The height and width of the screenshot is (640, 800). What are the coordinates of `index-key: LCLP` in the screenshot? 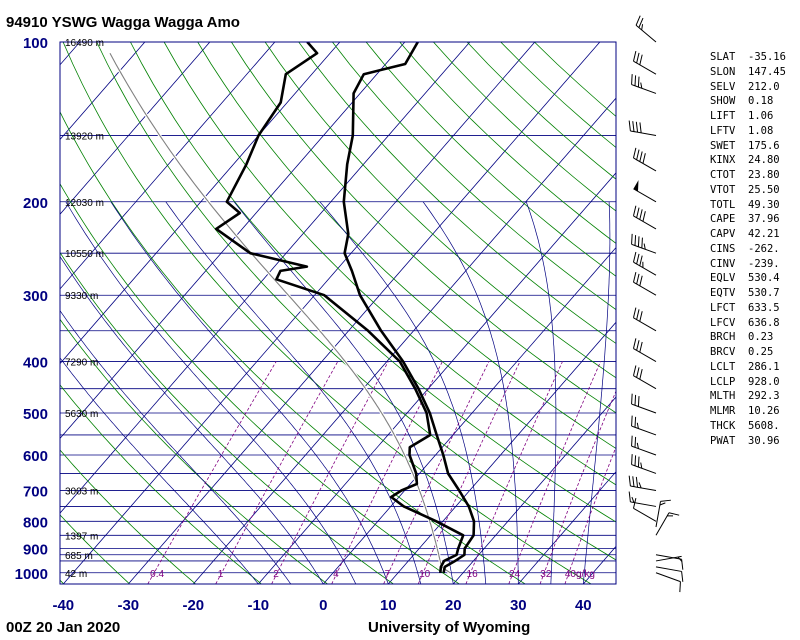 It's located at (723, 381).